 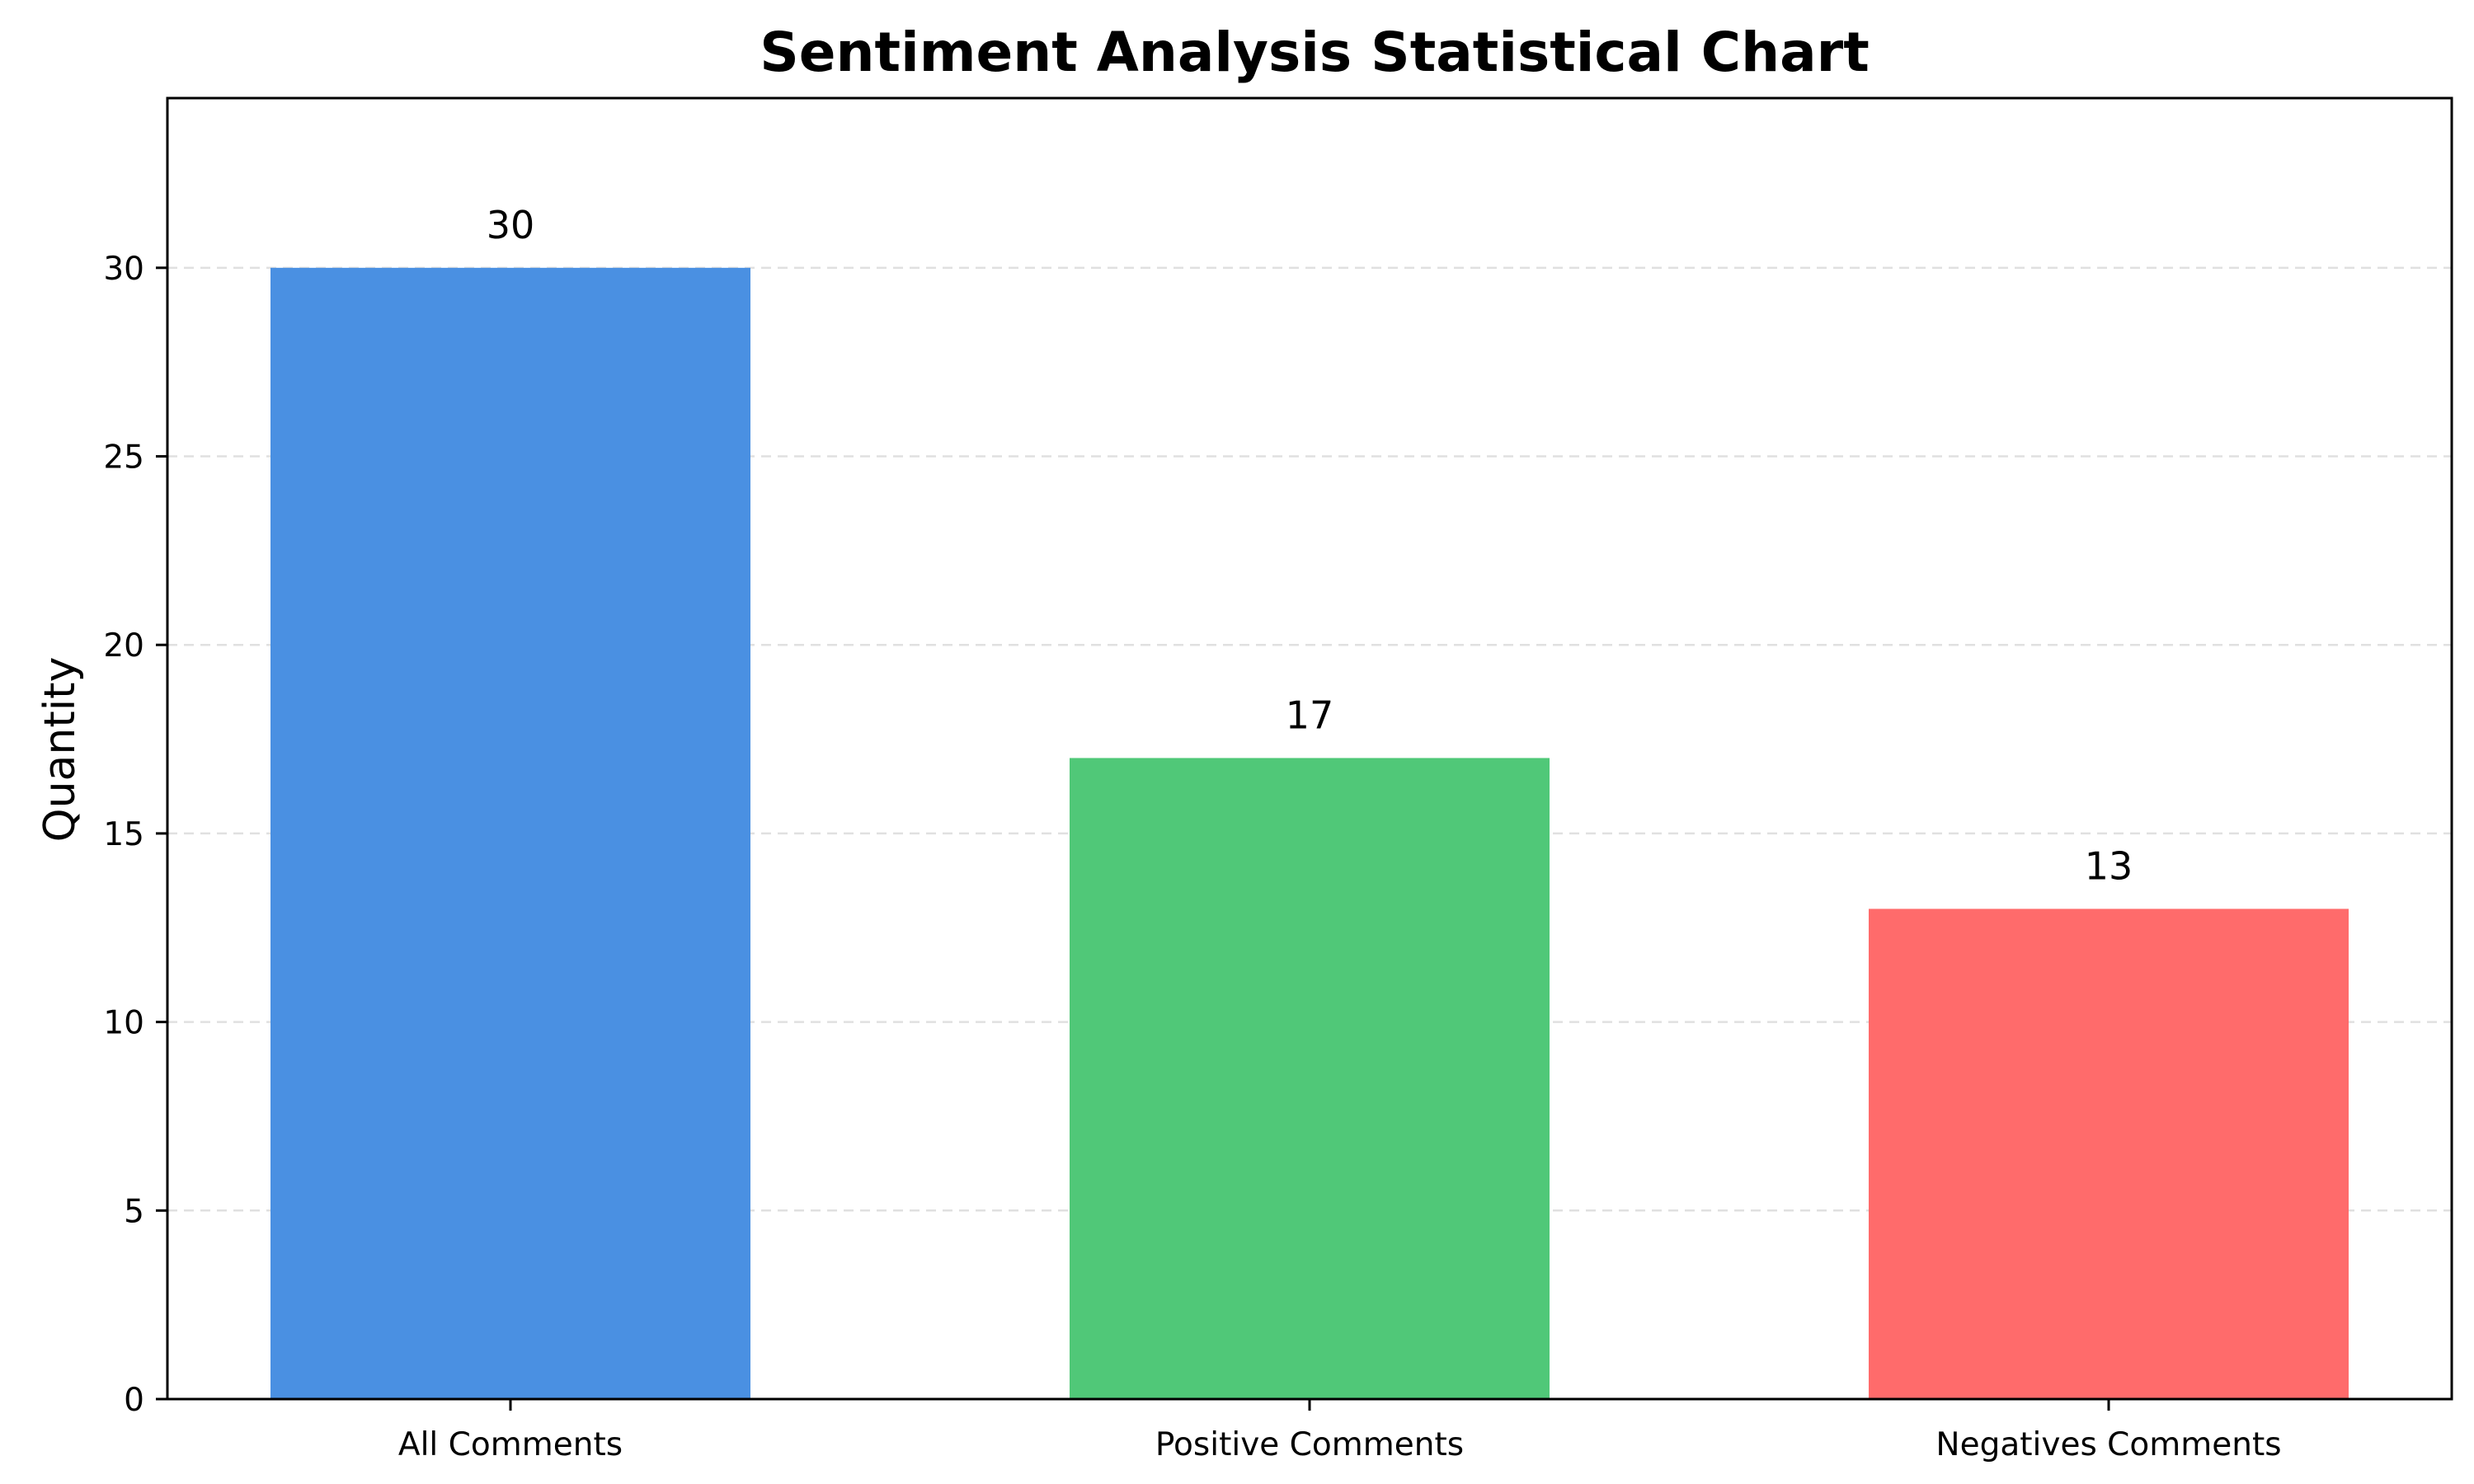 I want to click on x-tick-label: All Comments, so click(x=510, y=1444).